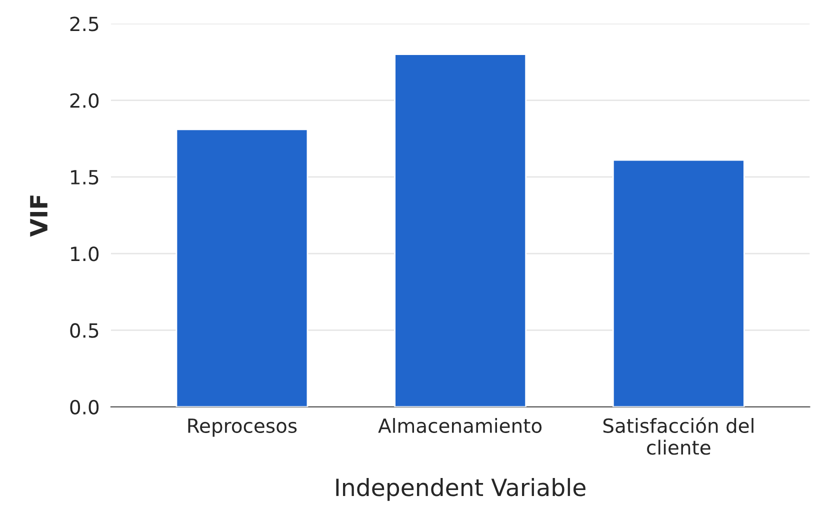 The image size is (822, 525). What do you see at coordinates (242, 427) in the screenshot?
I see `x-tick-label: Reprocesos` at bounding box center [242, 427].